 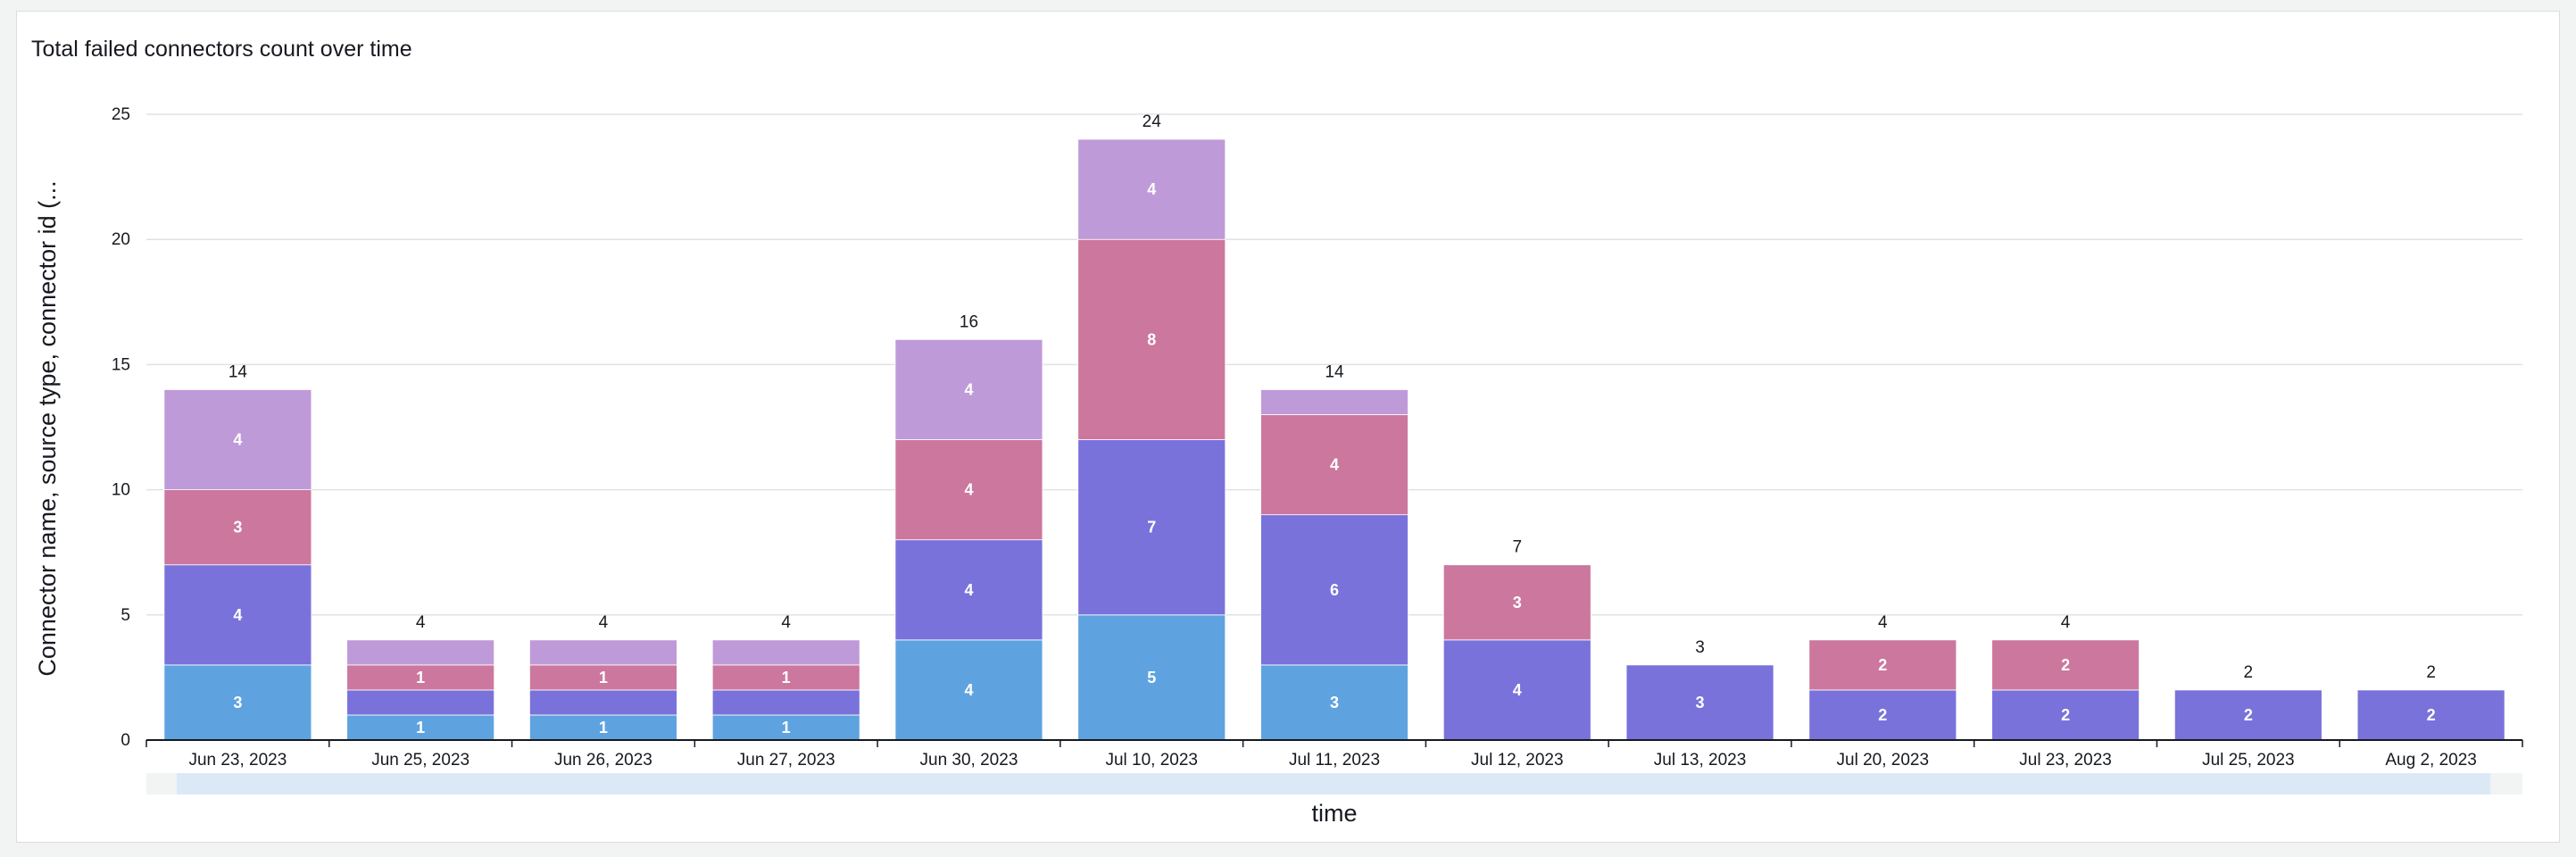 What do you see at coordinates (603, 760) in the screenshot?
I see `x-tick-label: Jun 26, 2023` at bounding box center [603, 760].